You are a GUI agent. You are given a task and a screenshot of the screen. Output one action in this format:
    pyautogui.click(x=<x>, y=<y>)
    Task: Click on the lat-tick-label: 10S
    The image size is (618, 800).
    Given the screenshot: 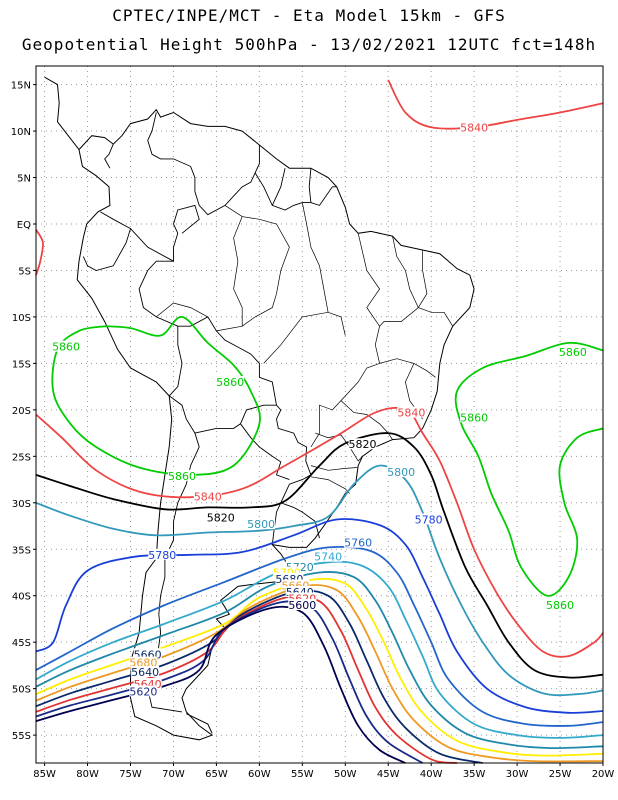 What is the action you would take?
    pyautogui.click(x=21, y=318)
    